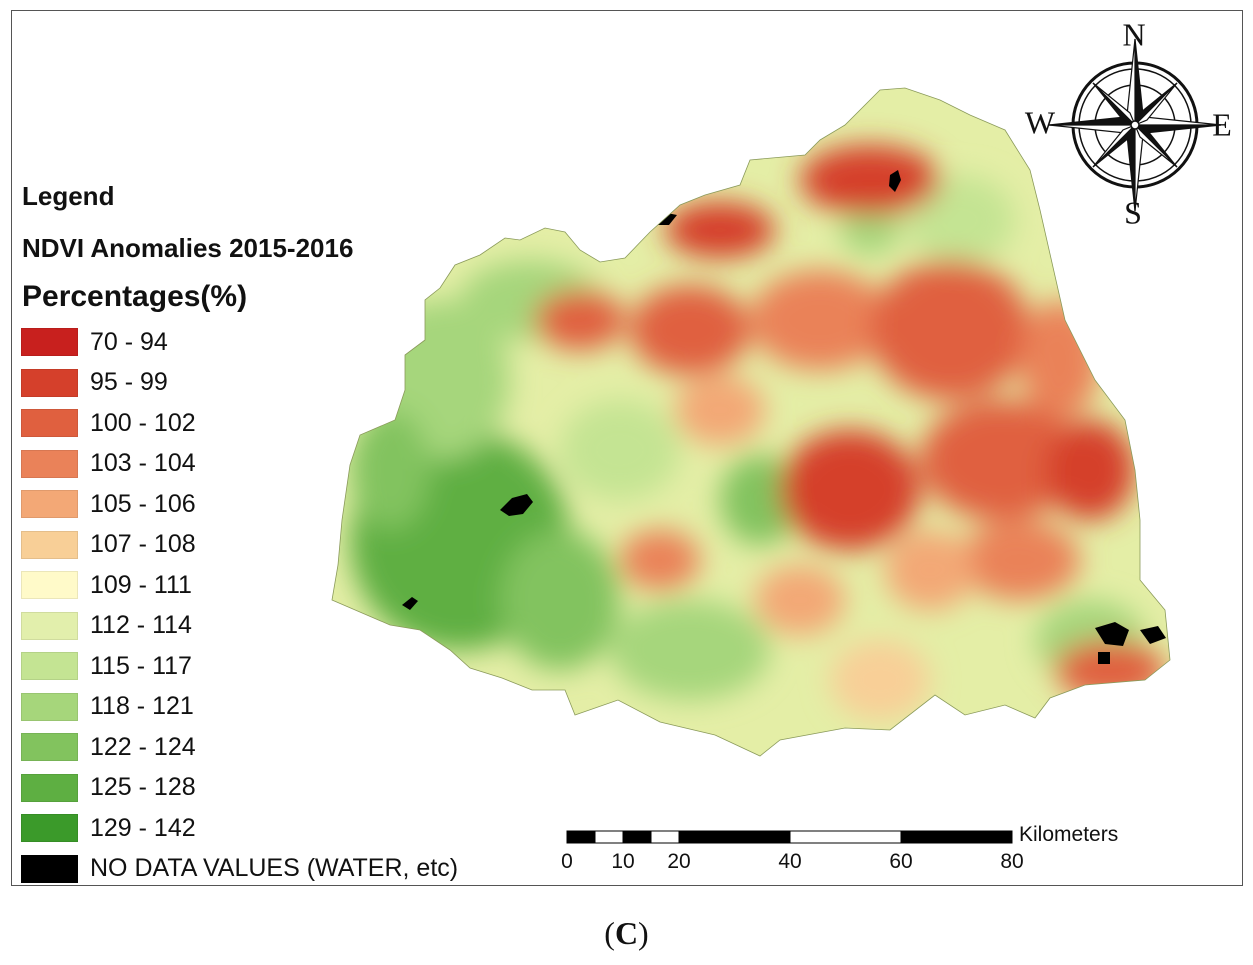 This screenshot has height=965, width=1253. What do you see at coordinates (143, 787) in the screenshot?
I see `legend-label: 125 - 128` at bounding box center [143, 787].